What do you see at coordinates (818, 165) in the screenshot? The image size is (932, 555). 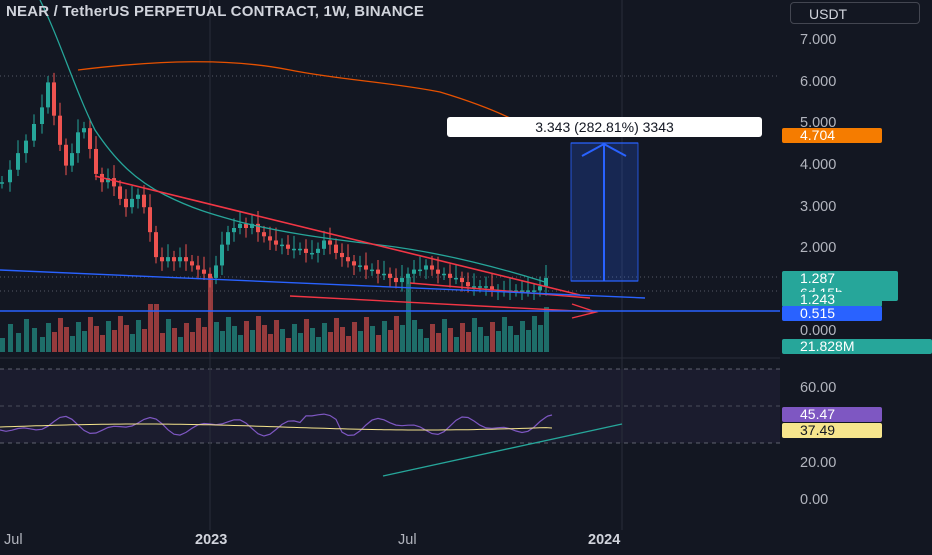 I see `price-label-4: 4.000` at bounding box center [818, 165].